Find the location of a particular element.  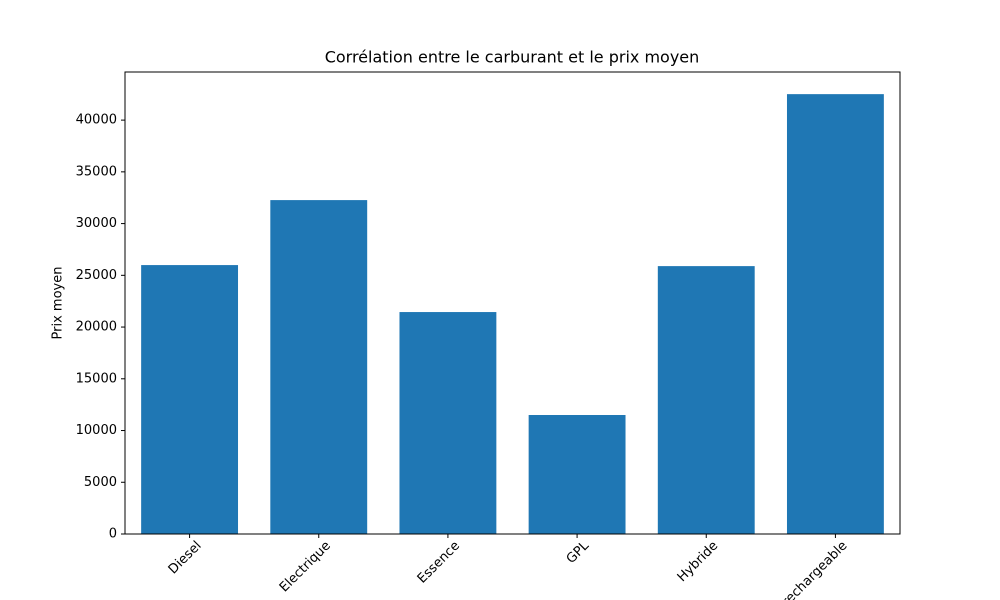

y-tick-label: 0 is located at coordinates (113, 534).